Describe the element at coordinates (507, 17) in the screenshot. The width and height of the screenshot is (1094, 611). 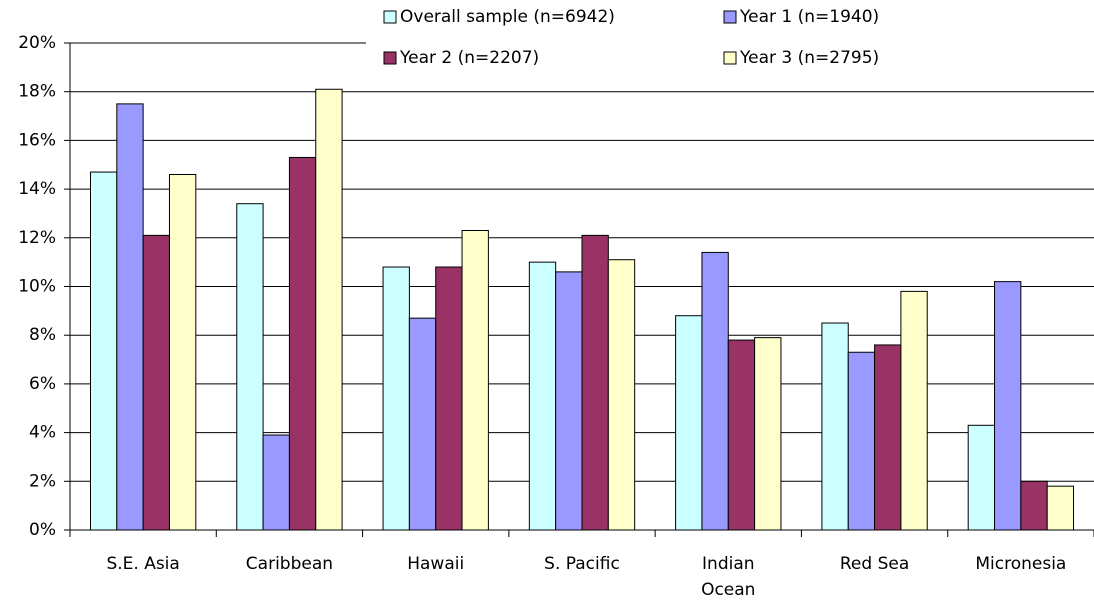
I see `legend-label: Overall sample (n=6942)` at that location.